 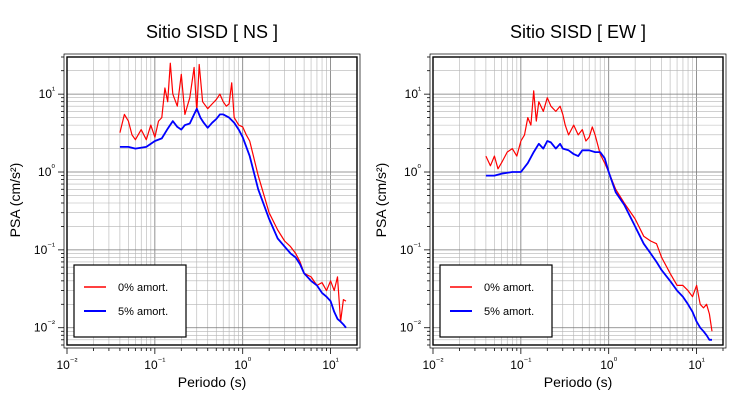 I want to click on chart-title: Sitio SISD [ NS ], so click(x=212, y=32).